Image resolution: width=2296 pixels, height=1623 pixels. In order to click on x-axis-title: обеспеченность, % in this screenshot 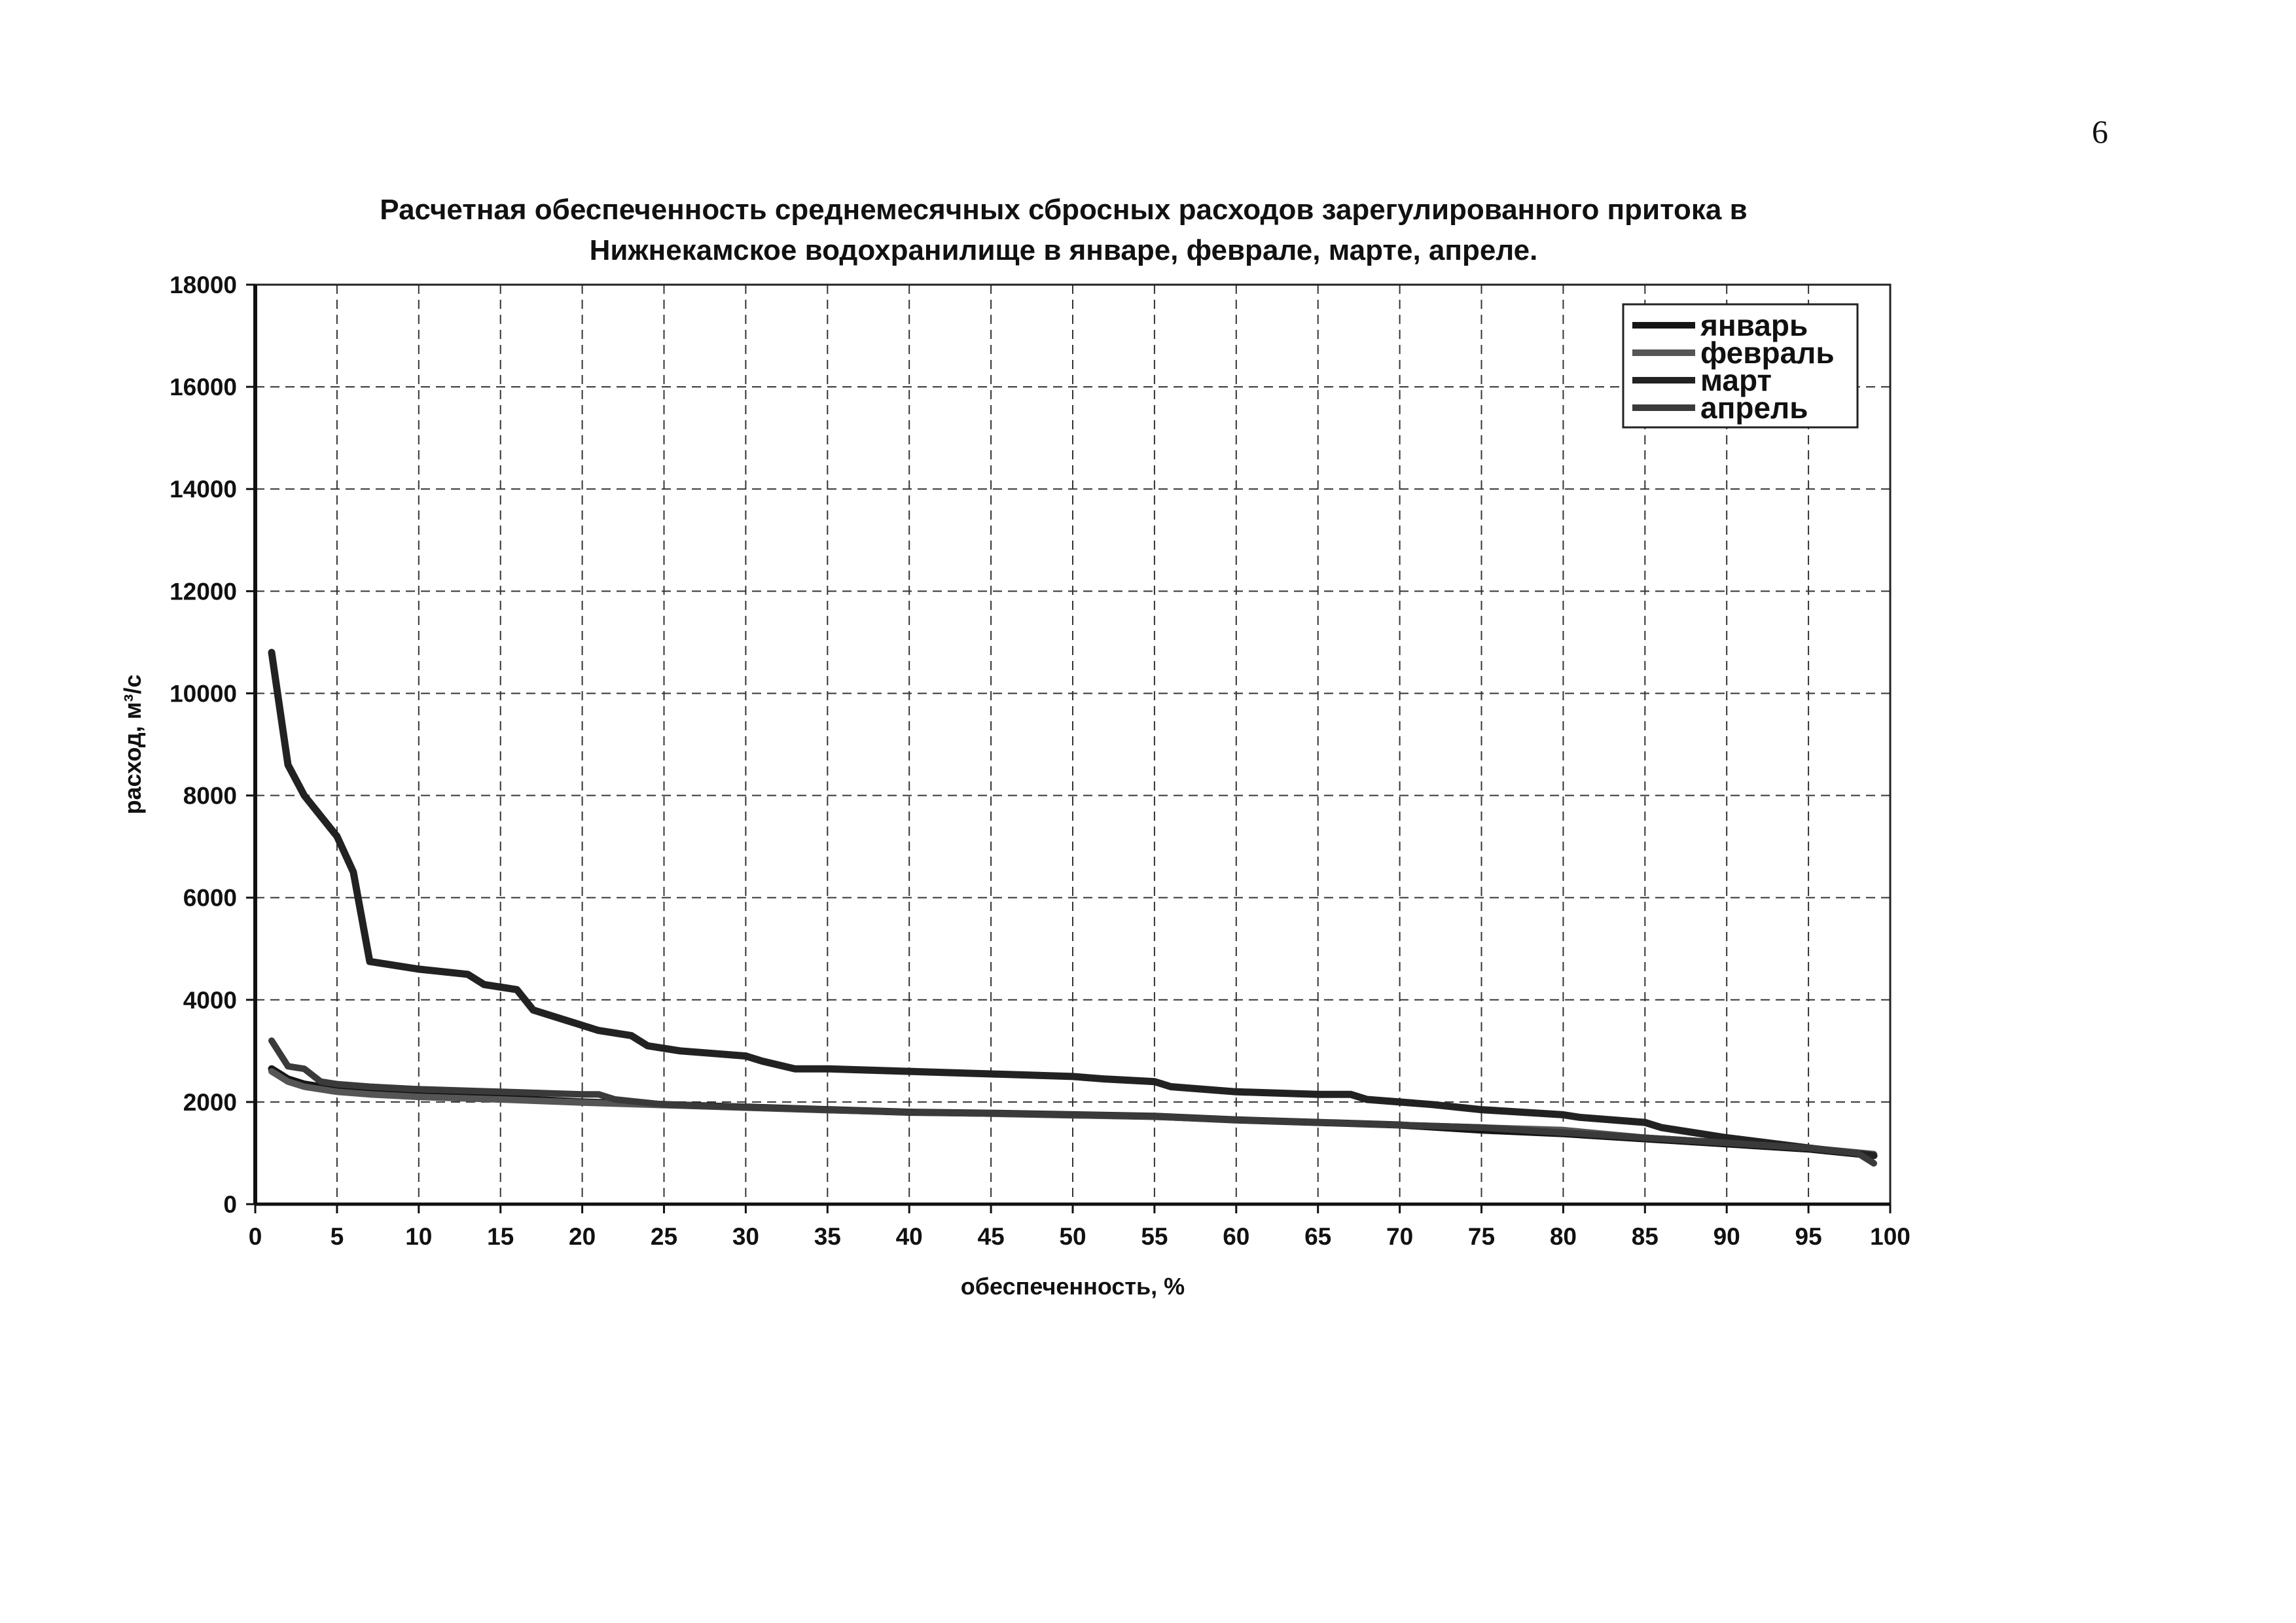, I will do `click(1073, 1286)`.